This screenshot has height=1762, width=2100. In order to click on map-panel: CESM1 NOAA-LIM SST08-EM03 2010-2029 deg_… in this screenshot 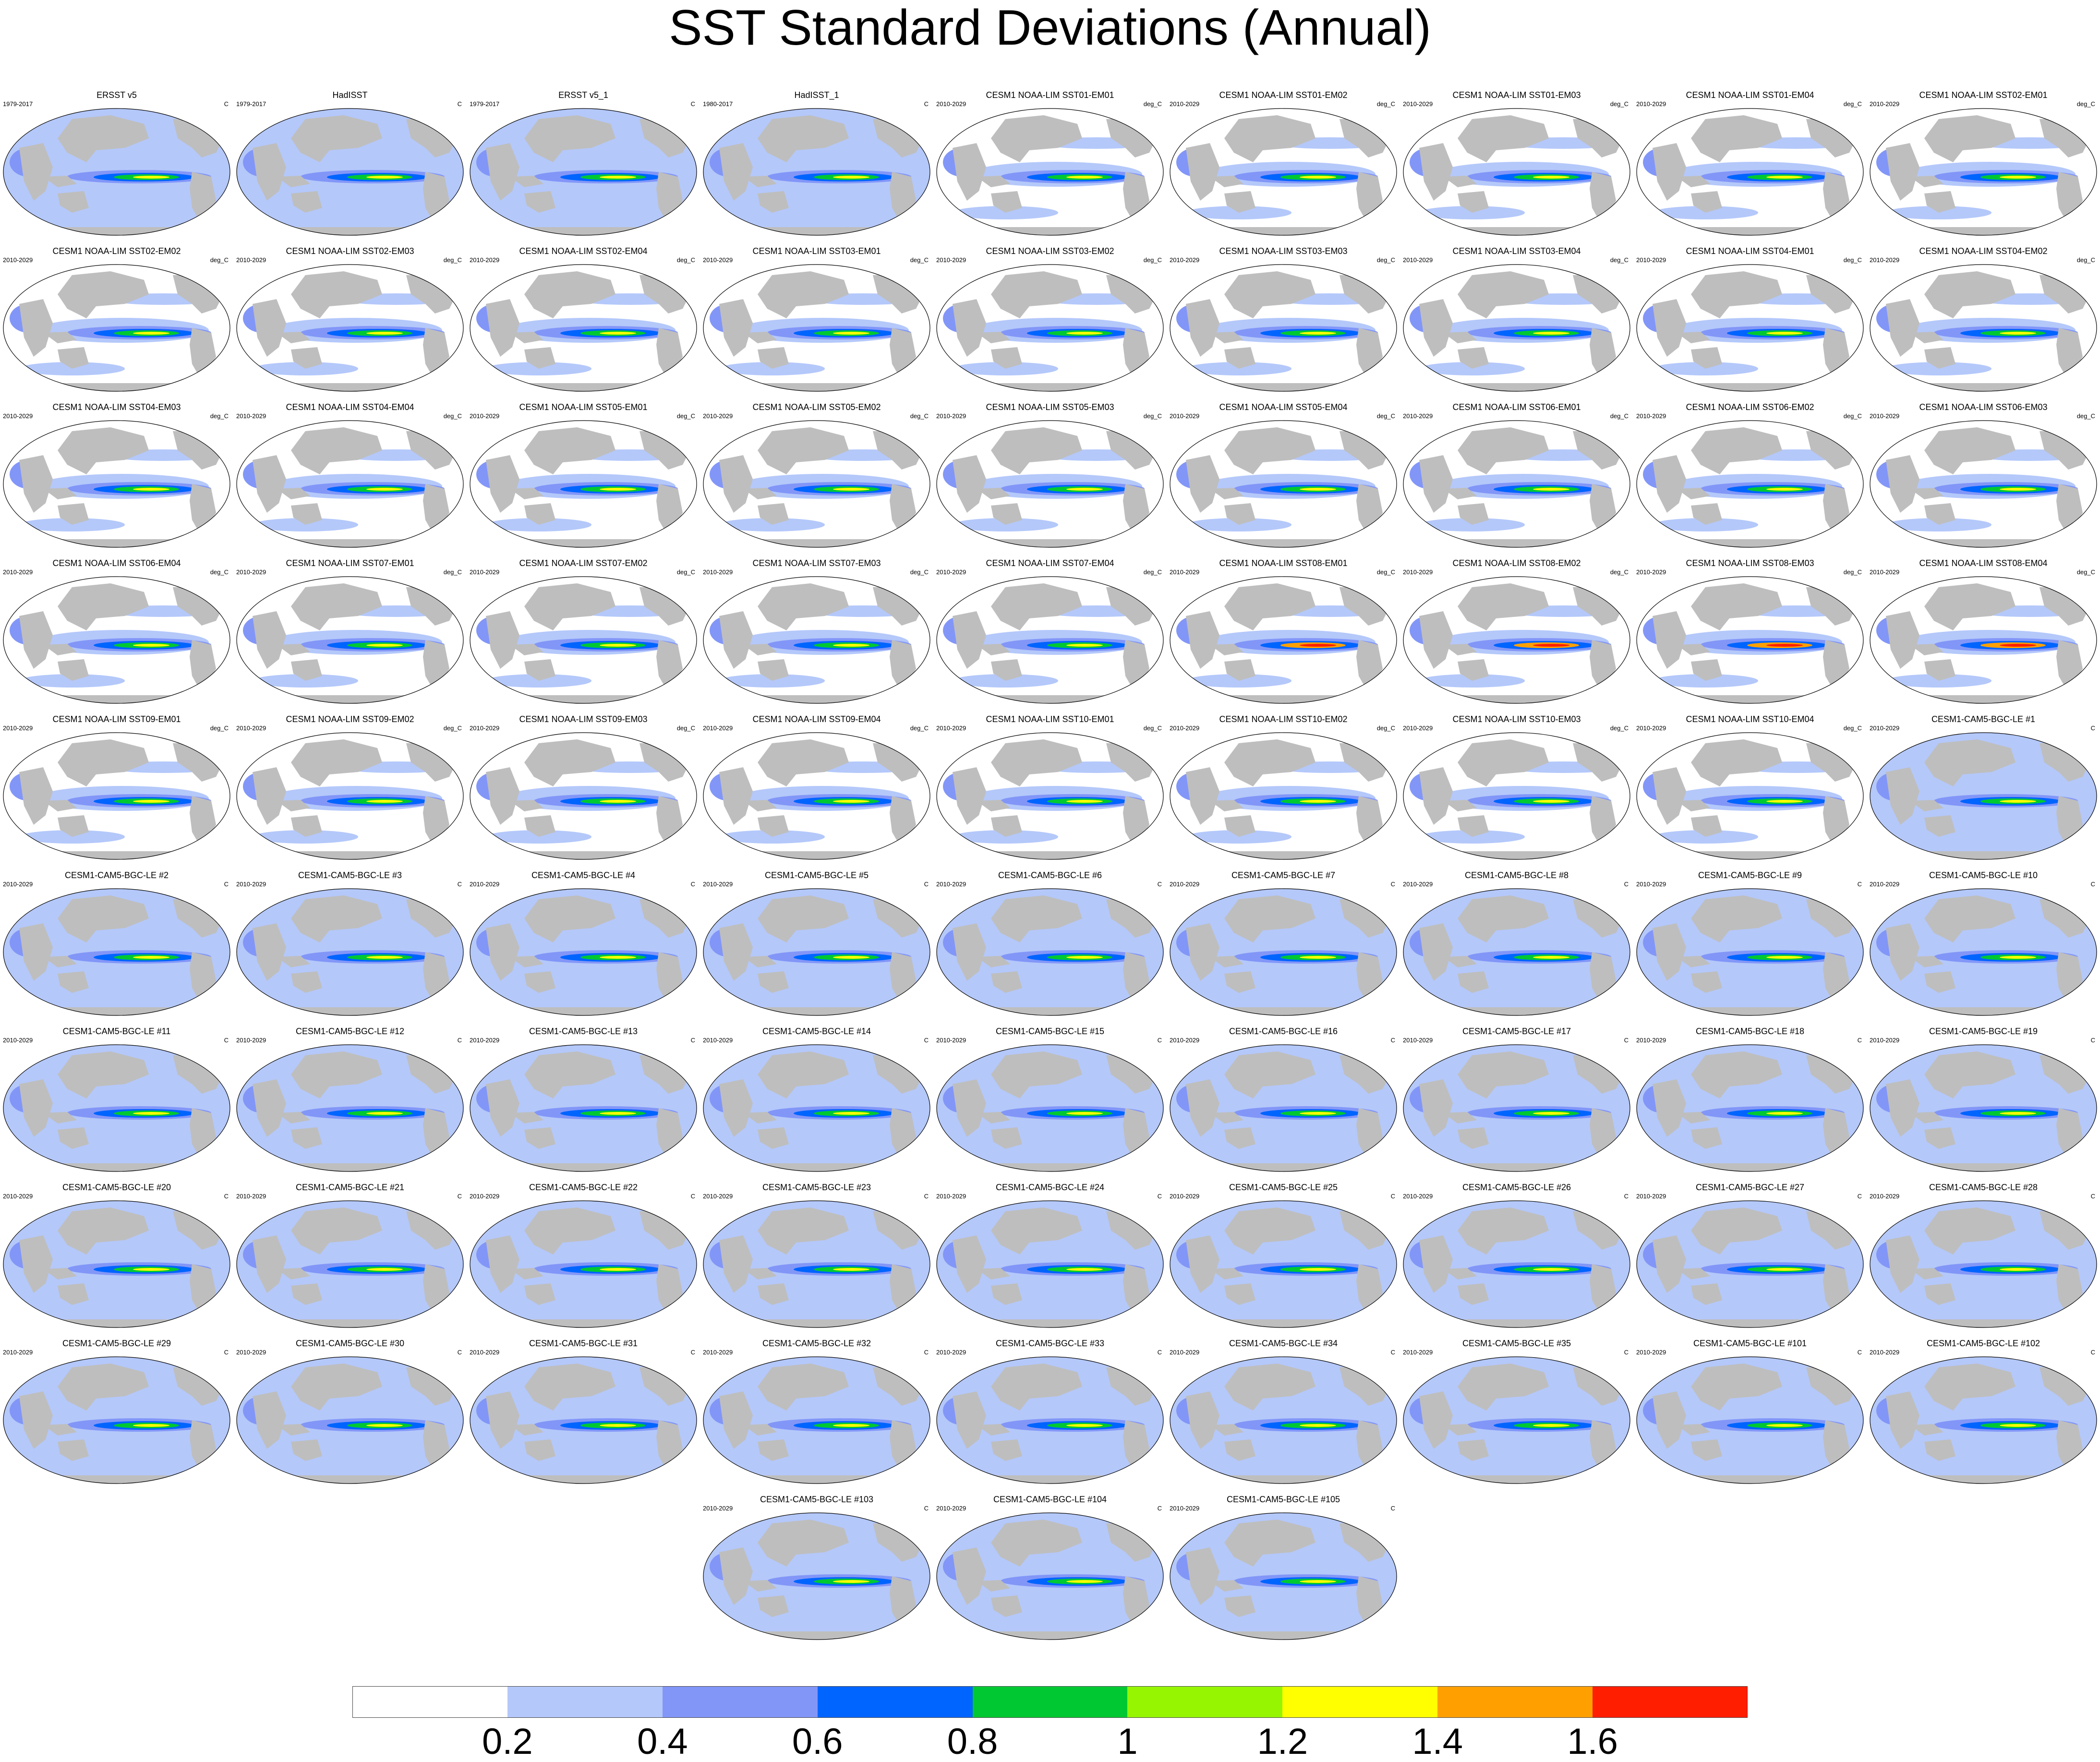, I will do `click(1750, 630)`.